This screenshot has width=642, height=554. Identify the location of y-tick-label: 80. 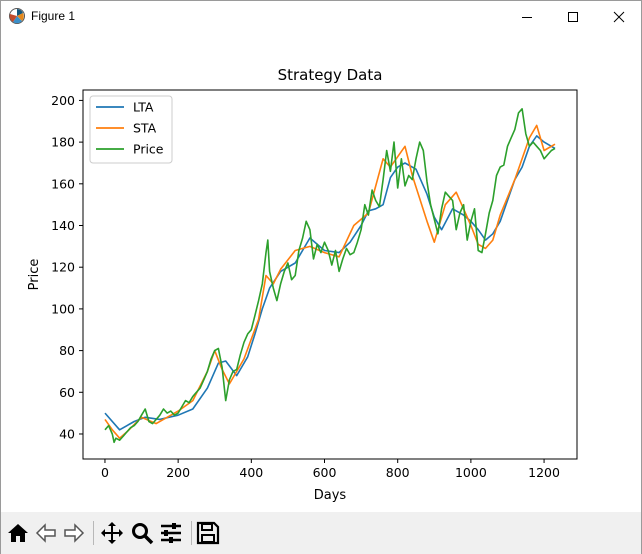
(67, 350).